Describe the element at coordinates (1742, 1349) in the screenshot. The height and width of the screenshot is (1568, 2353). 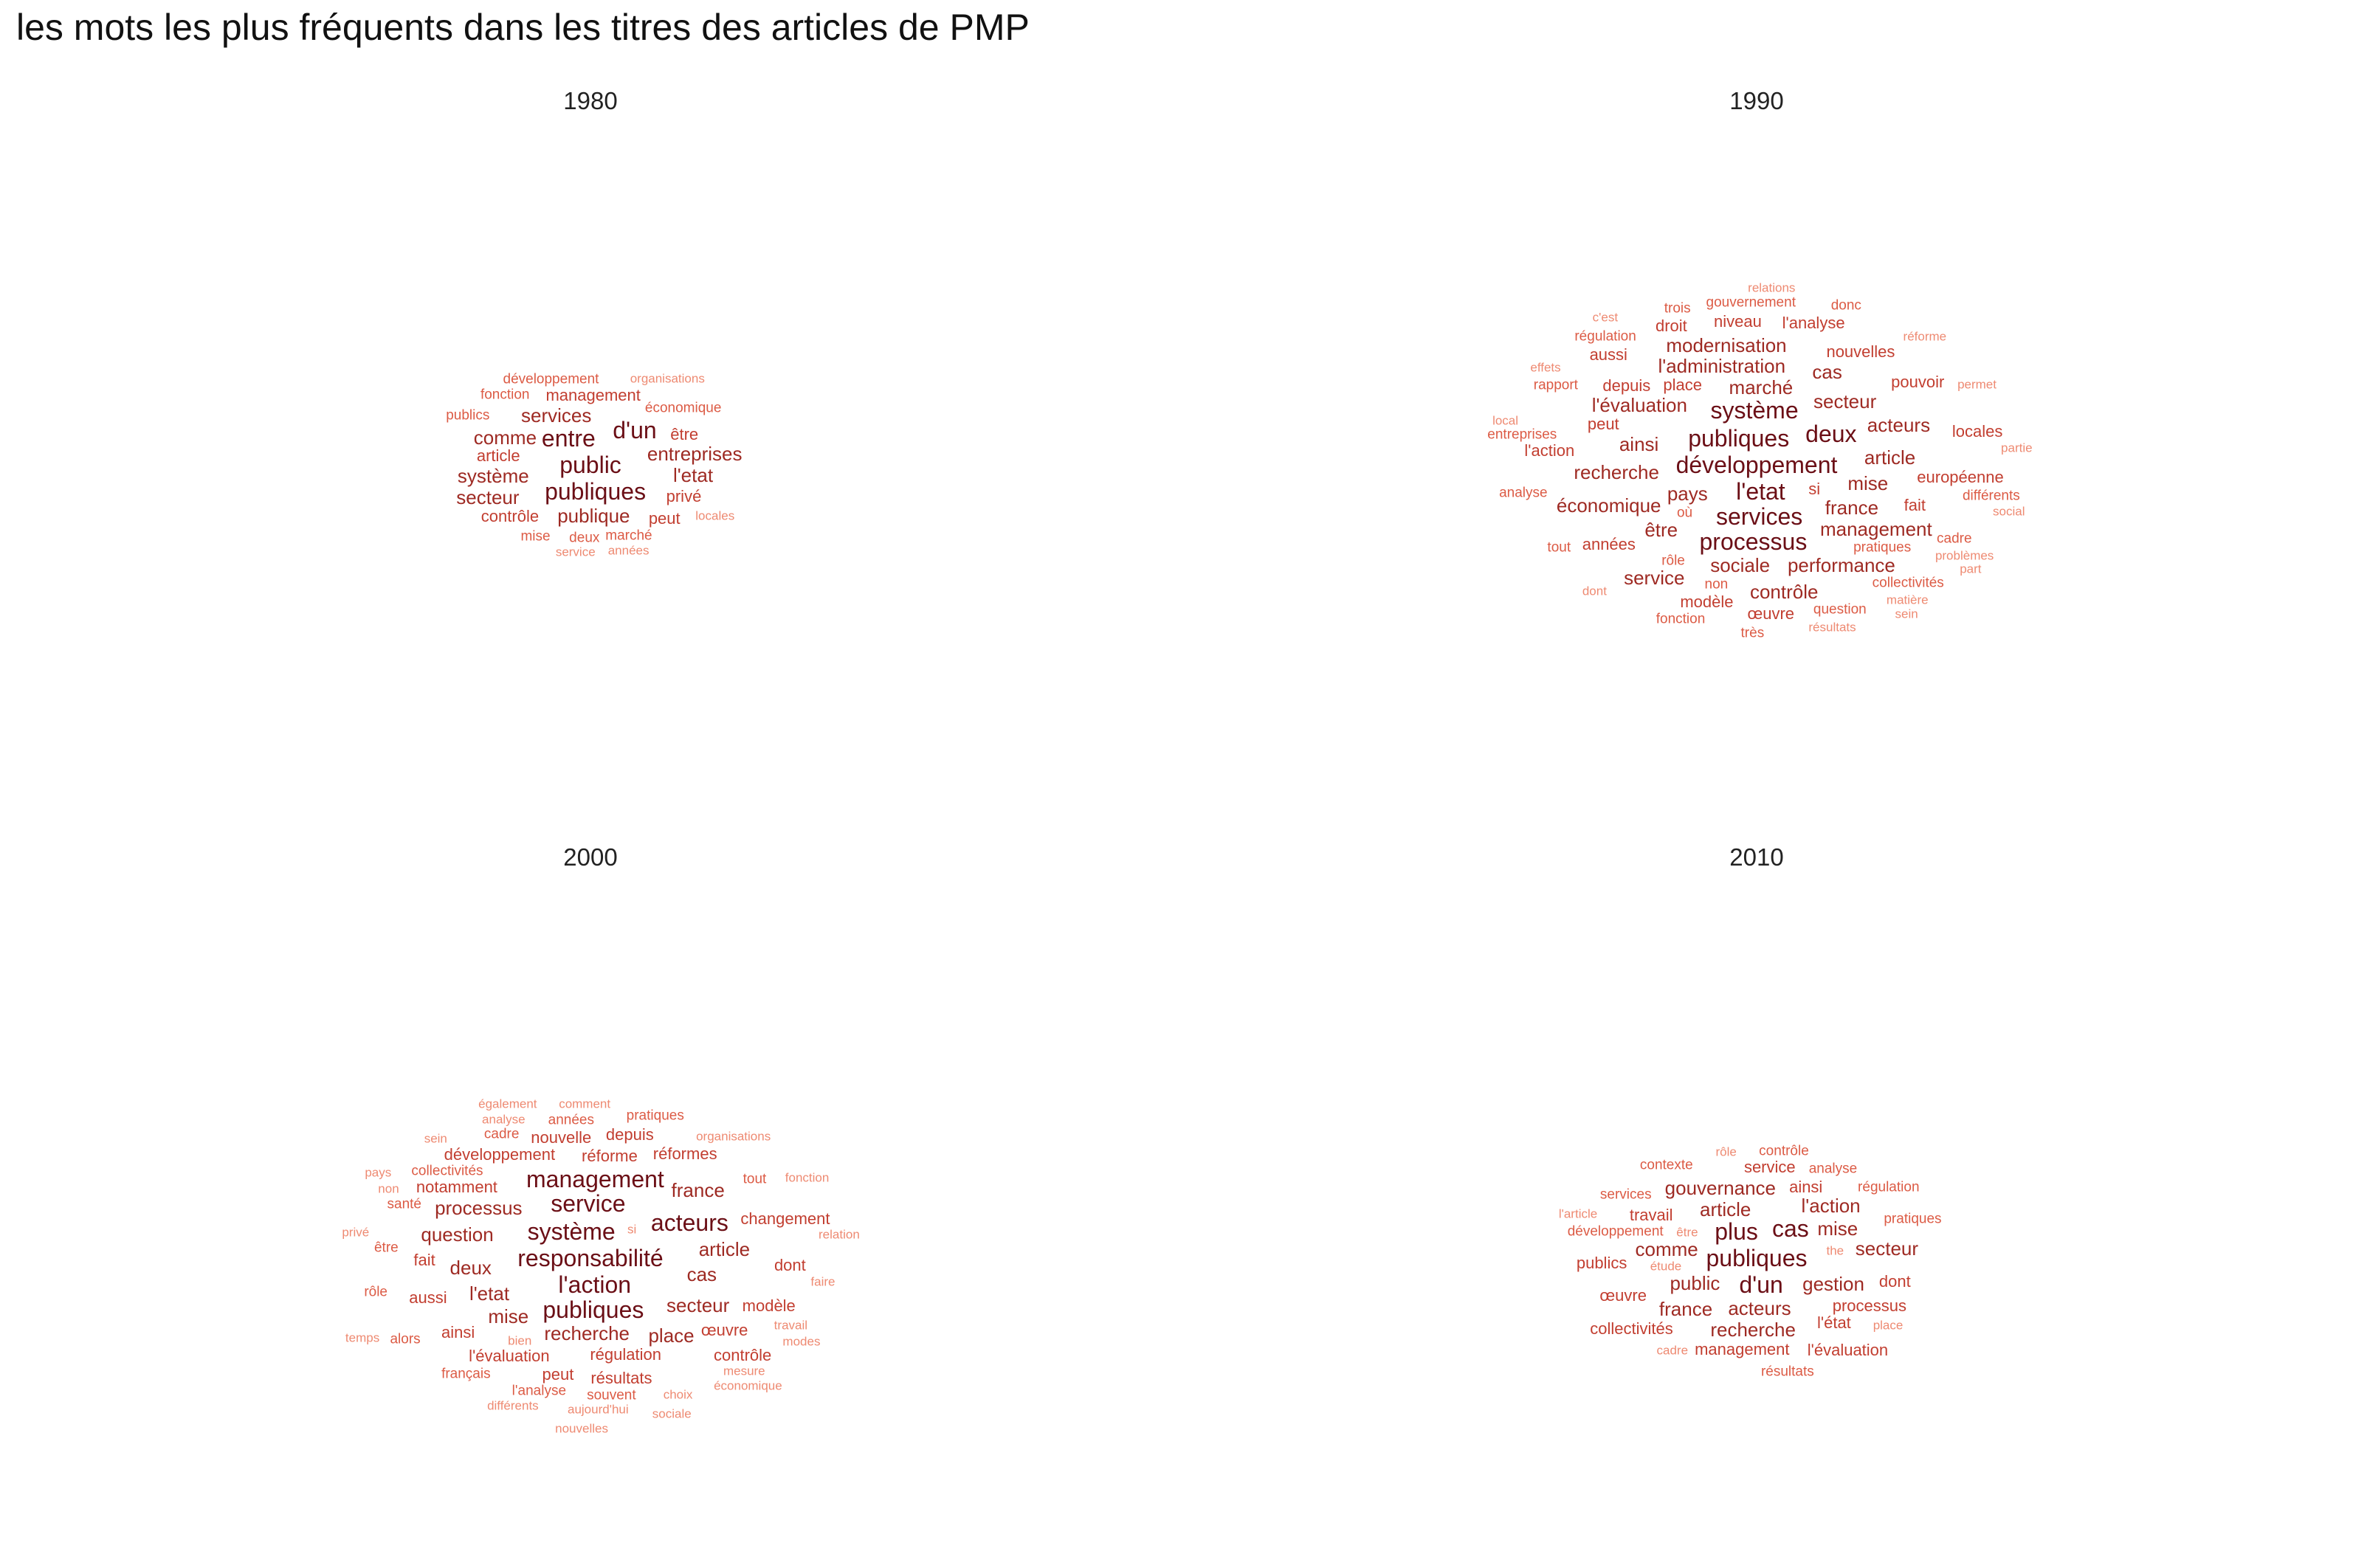
I see `word-label: management` at that location.